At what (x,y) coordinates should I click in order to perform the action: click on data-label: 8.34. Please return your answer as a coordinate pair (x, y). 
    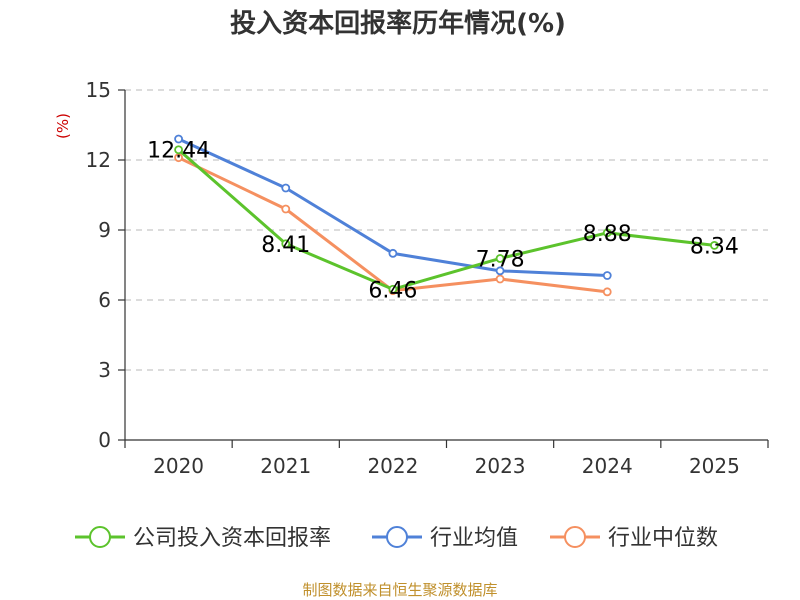
    Looking at the image, I should click on (714, 246).